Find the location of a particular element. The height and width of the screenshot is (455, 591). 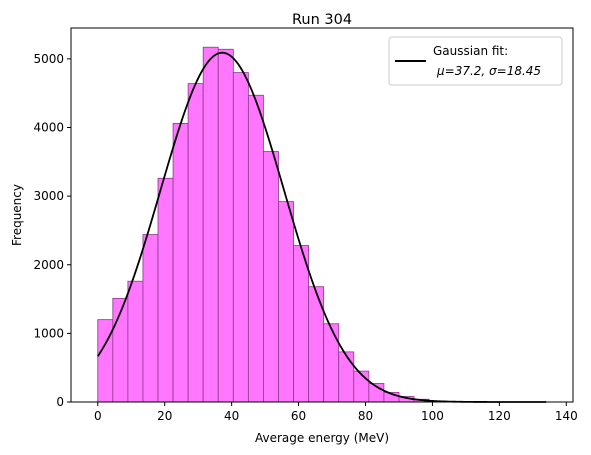

y-axis: 0 1000 2000 3000 4000 5000 is located at coordinates (52, 230).